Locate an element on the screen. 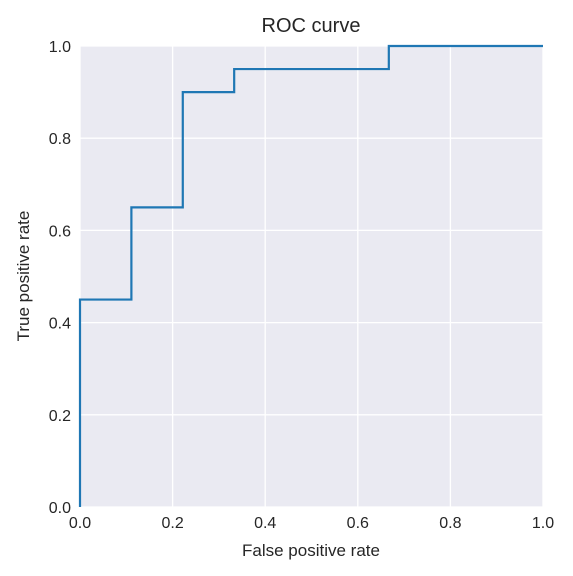 Image resolution: width=573 pixels, height=576 pixels. y-tick-label: 1.0 is located at coordinates (60, 47).